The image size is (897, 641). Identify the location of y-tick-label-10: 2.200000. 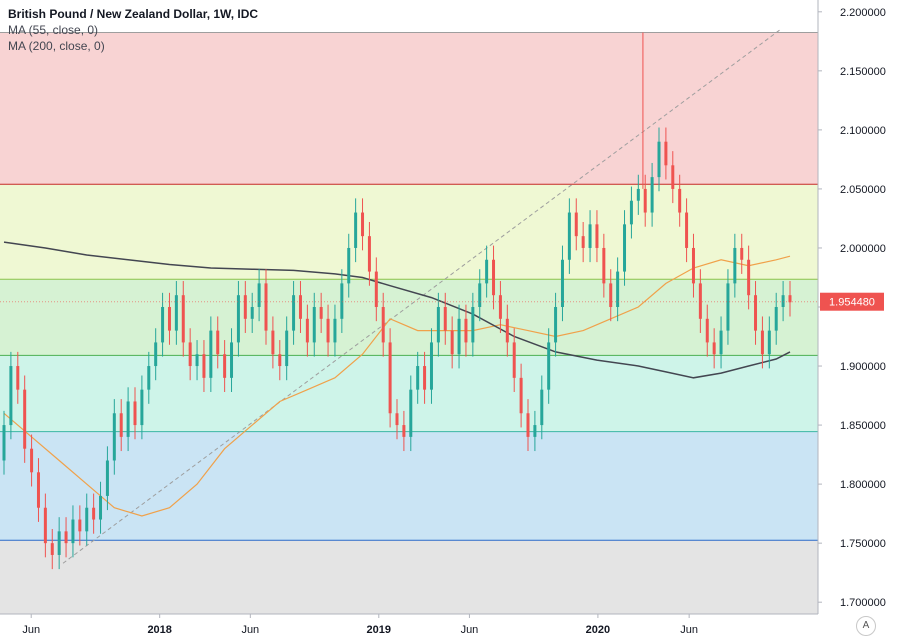
(863, 13).